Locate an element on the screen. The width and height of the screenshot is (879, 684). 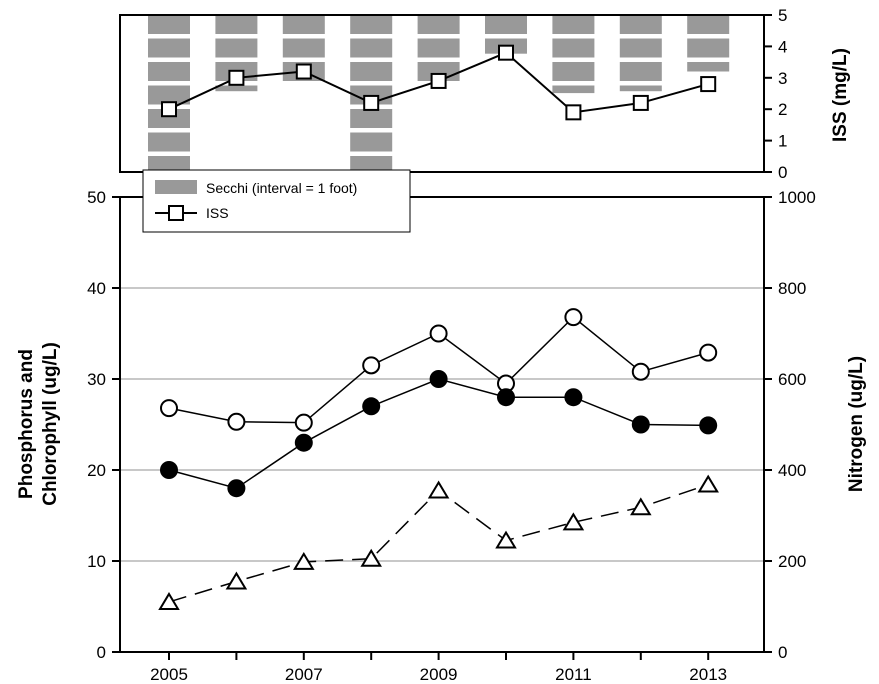
x-tick-label: 2013 is located at coordinates (708, 674).